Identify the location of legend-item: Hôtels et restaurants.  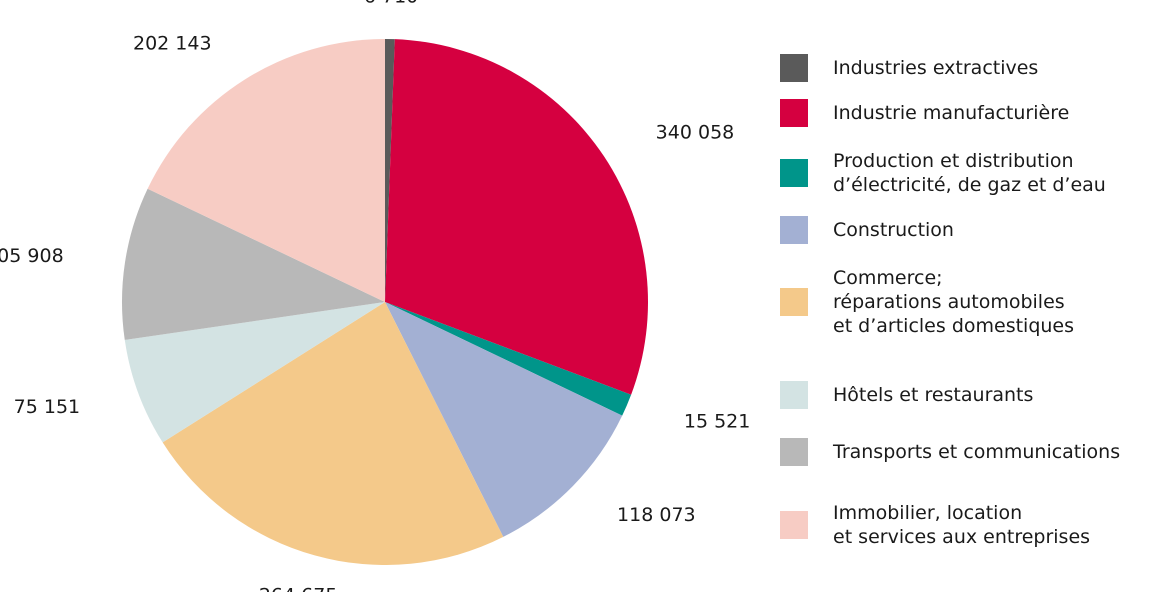
(906, 395).